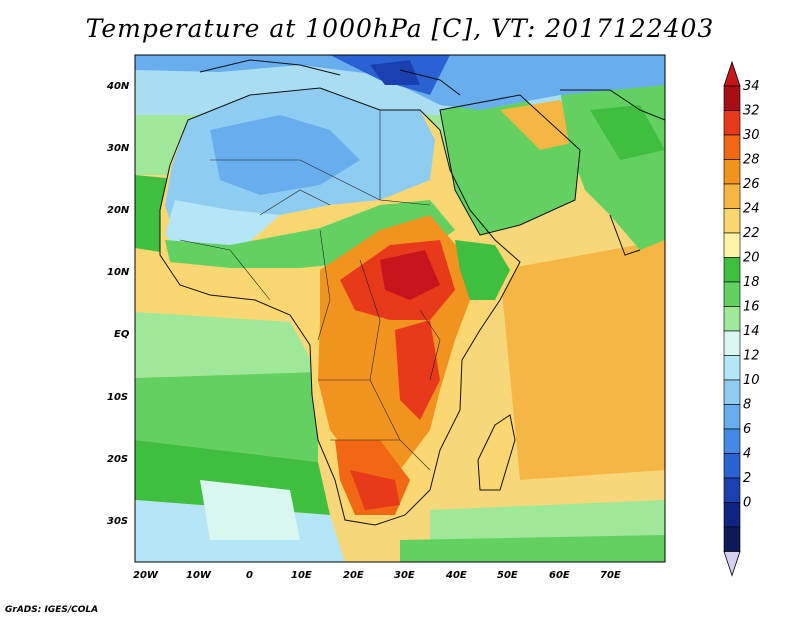 The image size is (800, 618). What do you see at coordinates (118, 304) in the screenshot?
I see `lat-axis: 40N 30N 20N 10N EQ 10S 20S 30S` at bounding box center [118, 304].